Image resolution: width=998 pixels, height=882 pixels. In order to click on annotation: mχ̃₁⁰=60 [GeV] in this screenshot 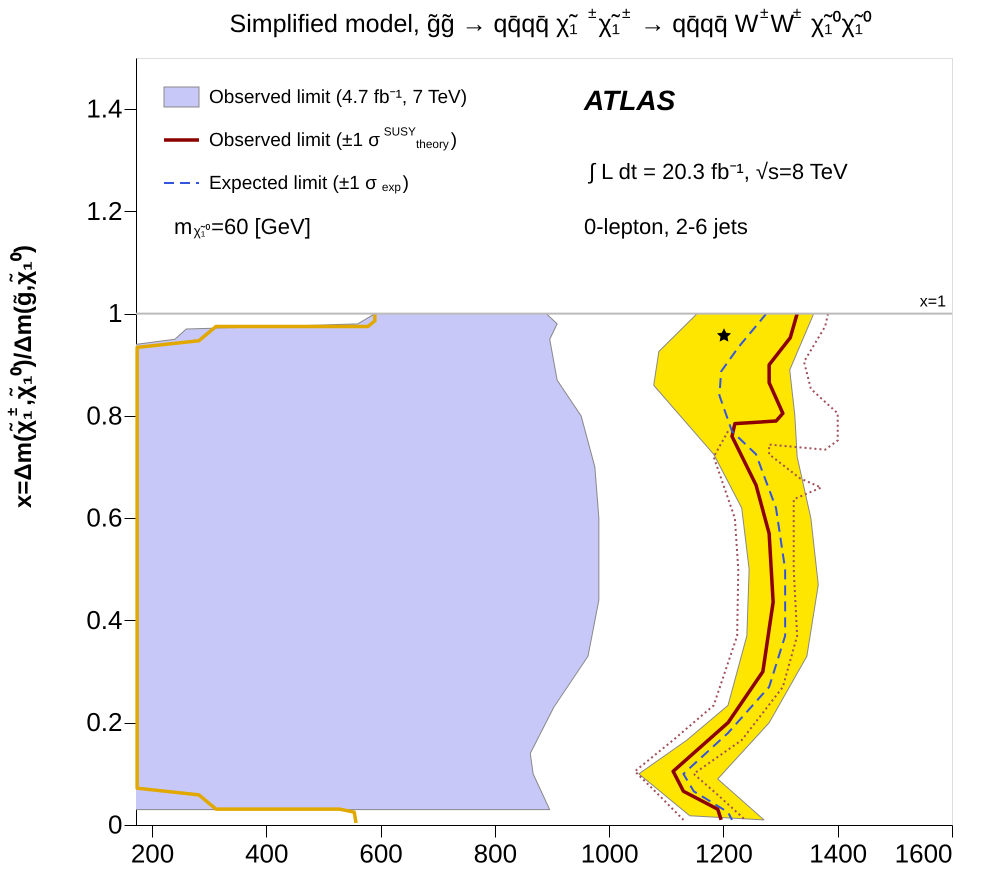, I will do `click(242, 226)`.